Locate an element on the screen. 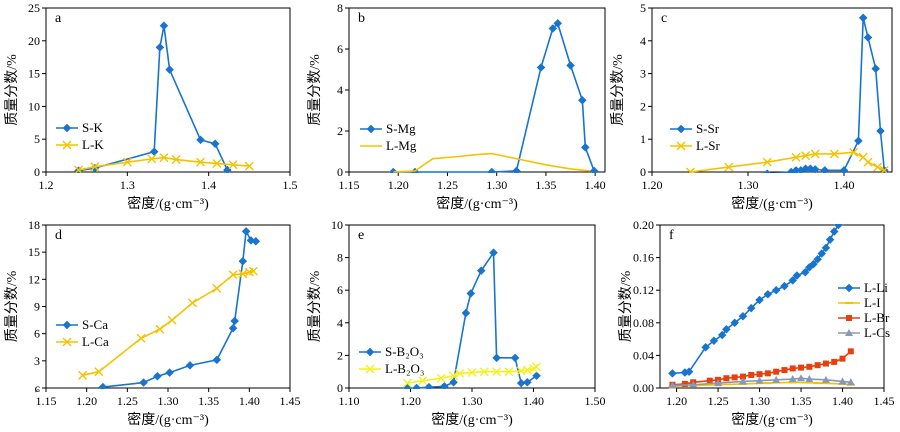  panel-label: e is located at coordinates (361, 235).